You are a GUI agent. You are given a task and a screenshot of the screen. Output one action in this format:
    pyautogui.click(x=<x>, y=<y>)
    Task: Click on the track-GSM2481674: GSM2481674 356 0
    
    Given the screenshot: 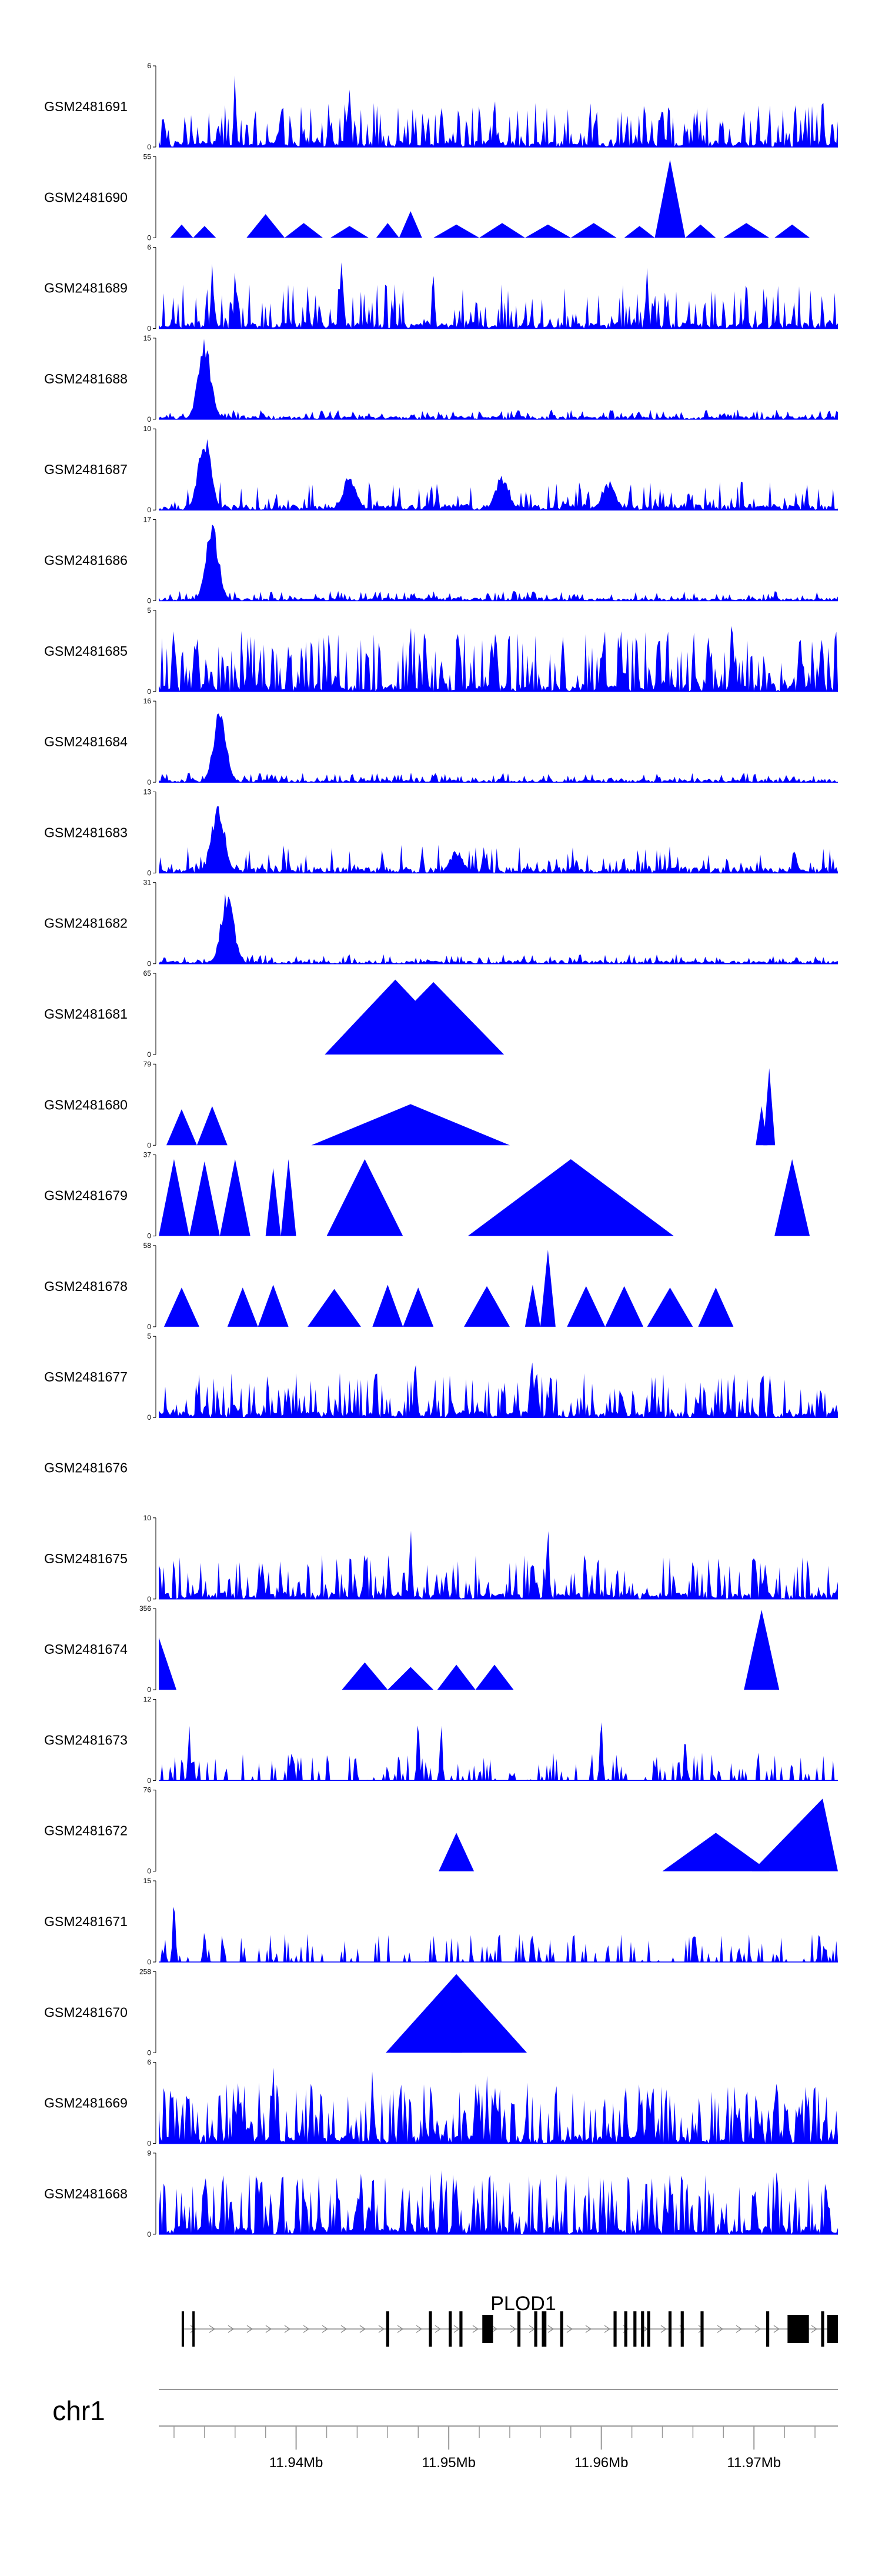 What is the action you would take?
    pyautogui.click(x=412, y=1649)
    